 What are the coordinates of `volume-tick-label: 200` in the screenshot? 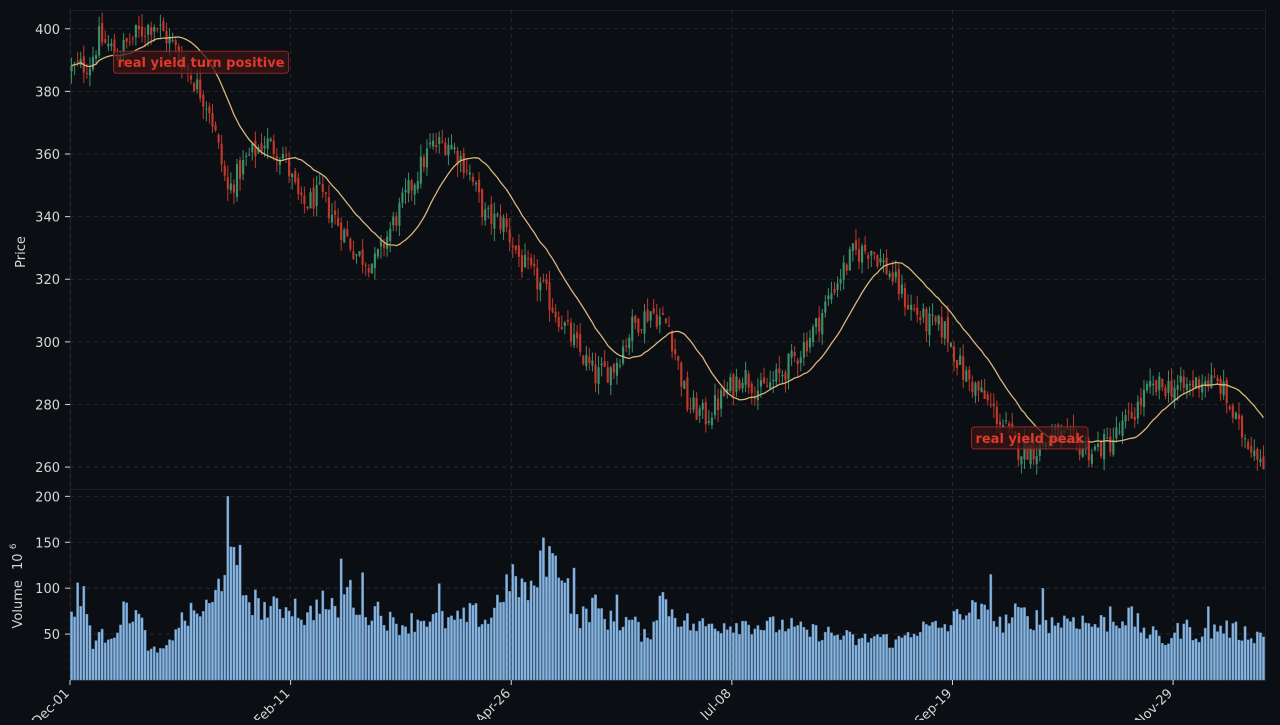 It's located at (47, 497).